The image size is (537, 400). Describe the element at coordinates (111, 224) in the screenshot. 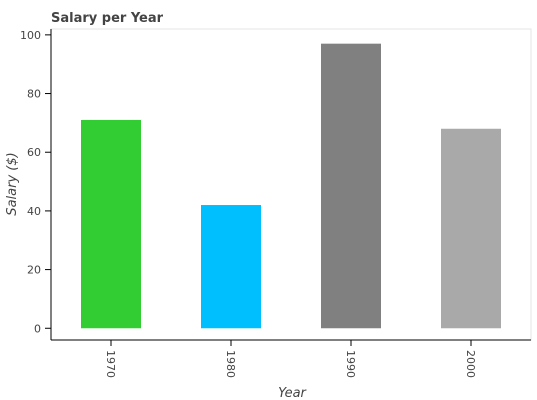

I see `bar-1970` at that location.